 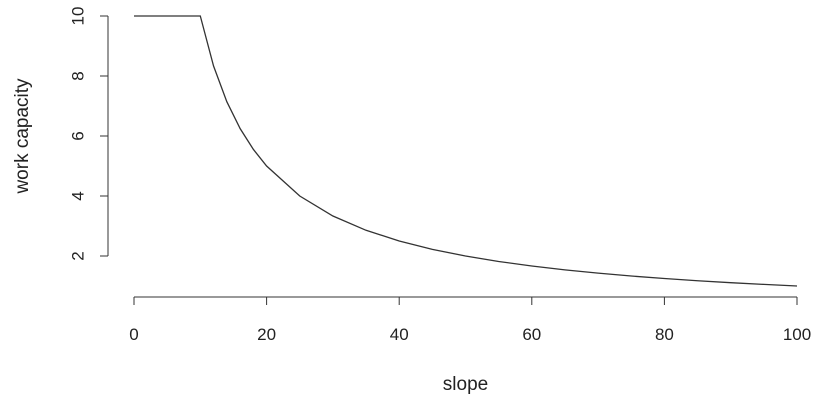 I want to click on y-tick-label: 8, so click(x=78, y=75).